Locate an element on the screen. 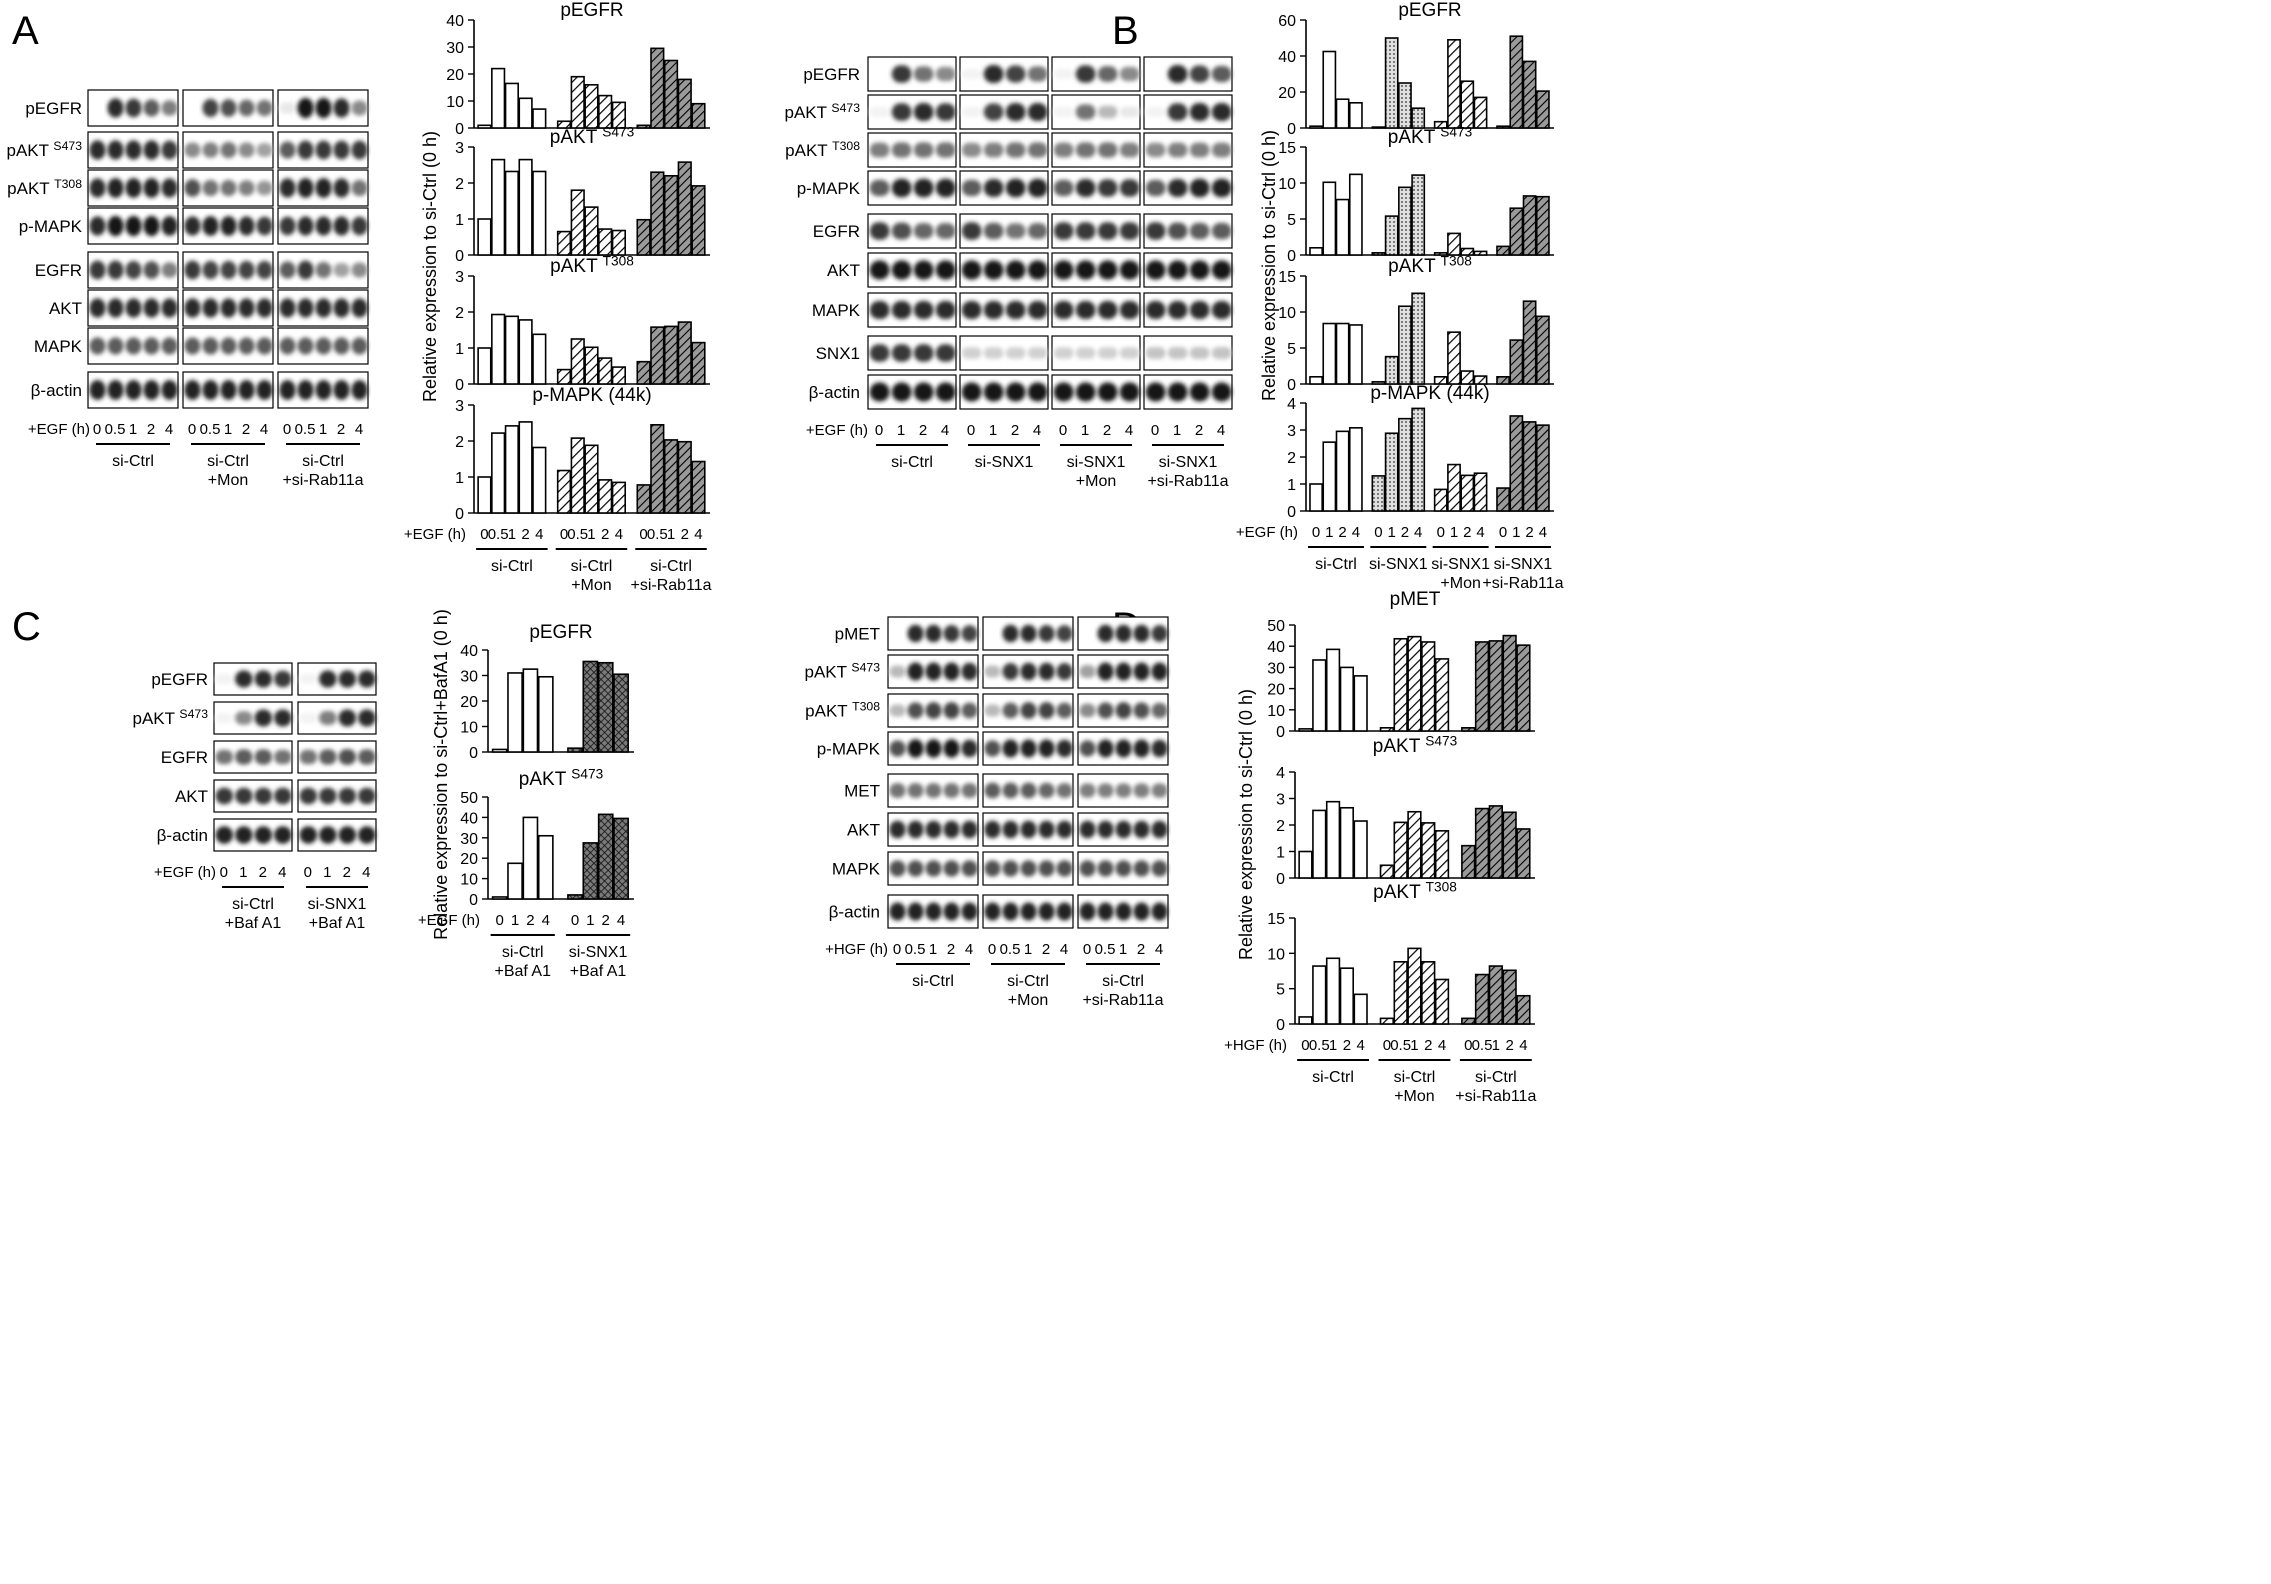  y-tick-label: 15 is located at coordinates (1287, 277).